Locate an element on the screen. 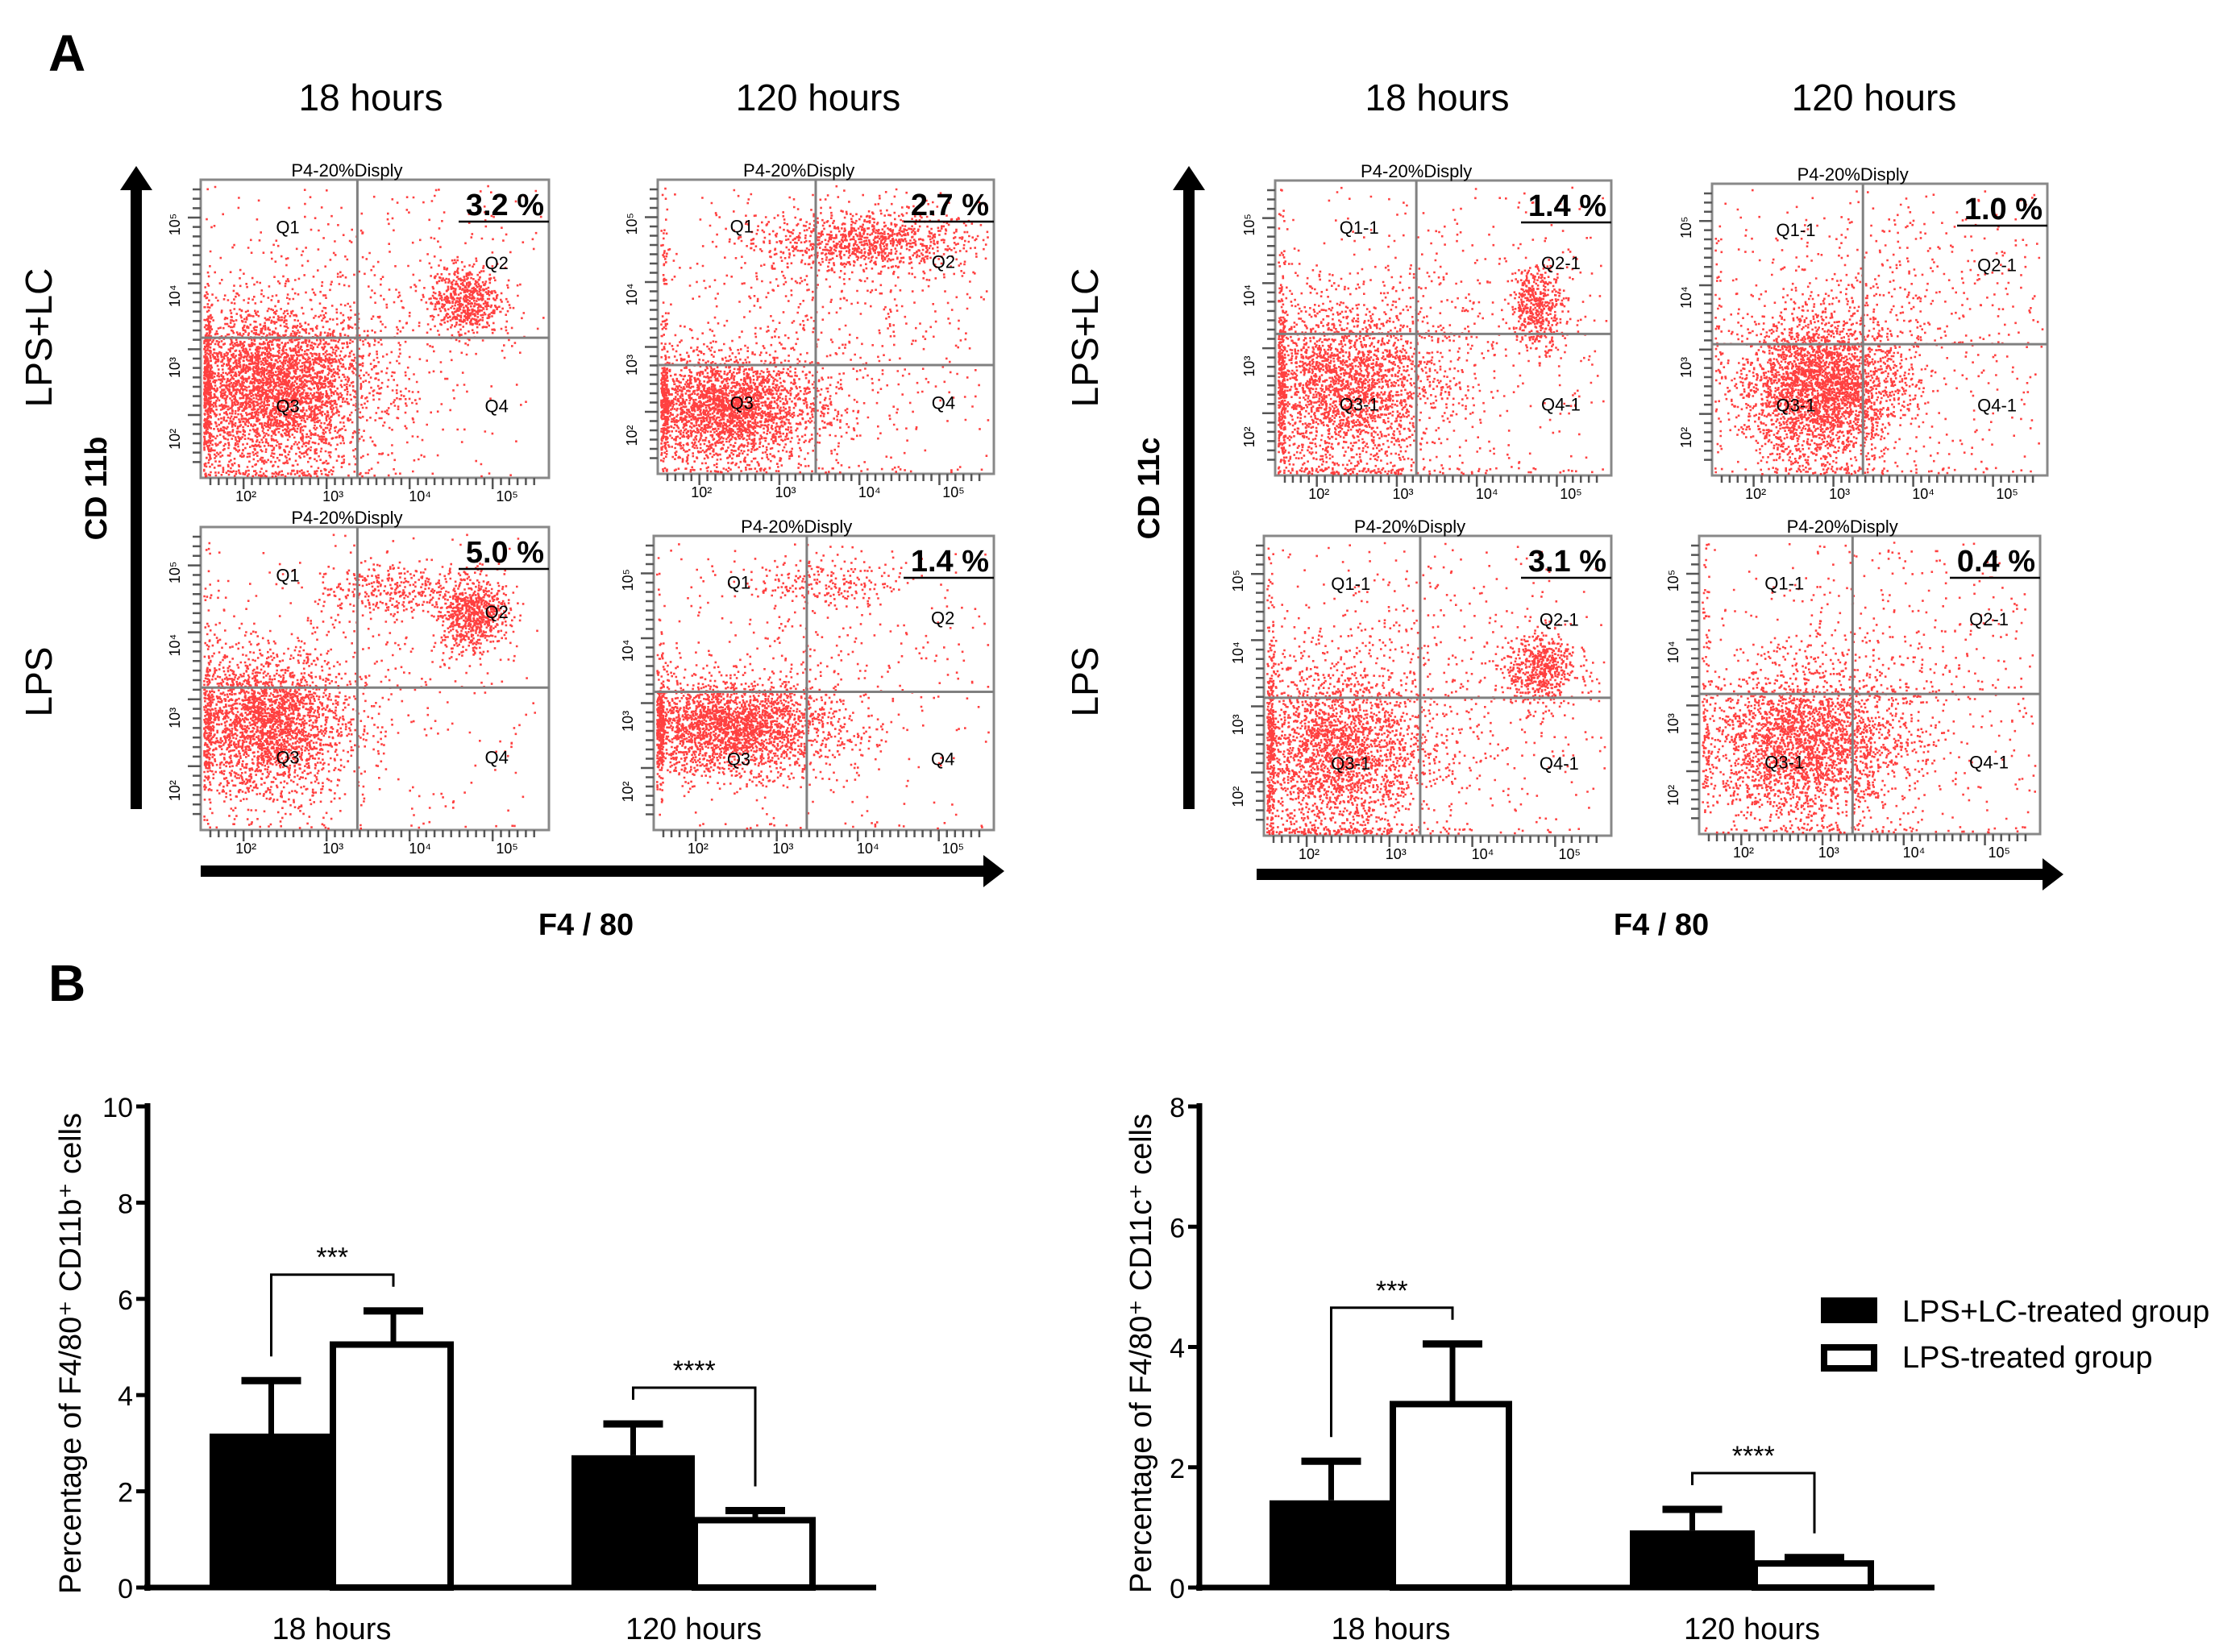 This screenshot has height=1652, width=2240. y-tick-label: 10³ is located at coordinates (632, 365).